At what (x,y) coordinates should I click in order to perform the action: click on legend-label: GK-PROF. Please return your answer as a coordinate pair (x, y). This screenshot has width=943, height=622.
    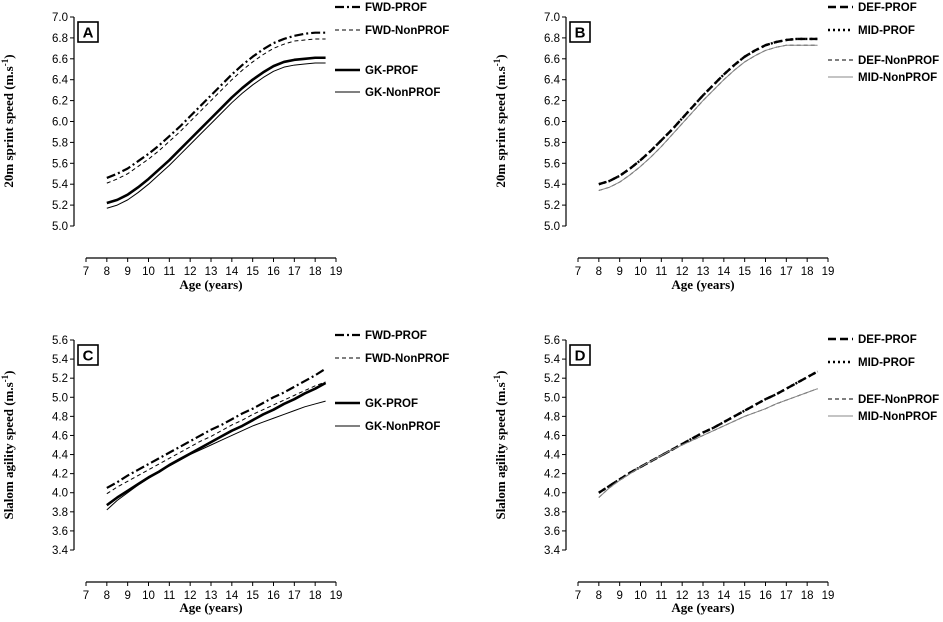
    Looking at the image, I should click on (391, 71).